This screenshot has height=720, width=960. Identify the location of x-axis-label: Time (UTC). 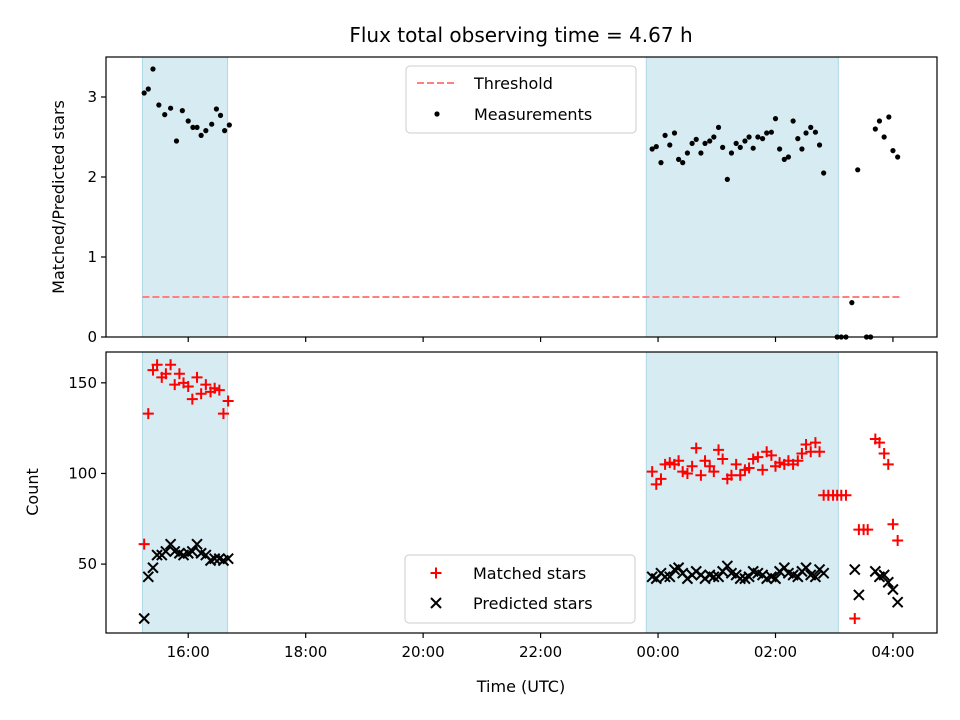
(520, 686).